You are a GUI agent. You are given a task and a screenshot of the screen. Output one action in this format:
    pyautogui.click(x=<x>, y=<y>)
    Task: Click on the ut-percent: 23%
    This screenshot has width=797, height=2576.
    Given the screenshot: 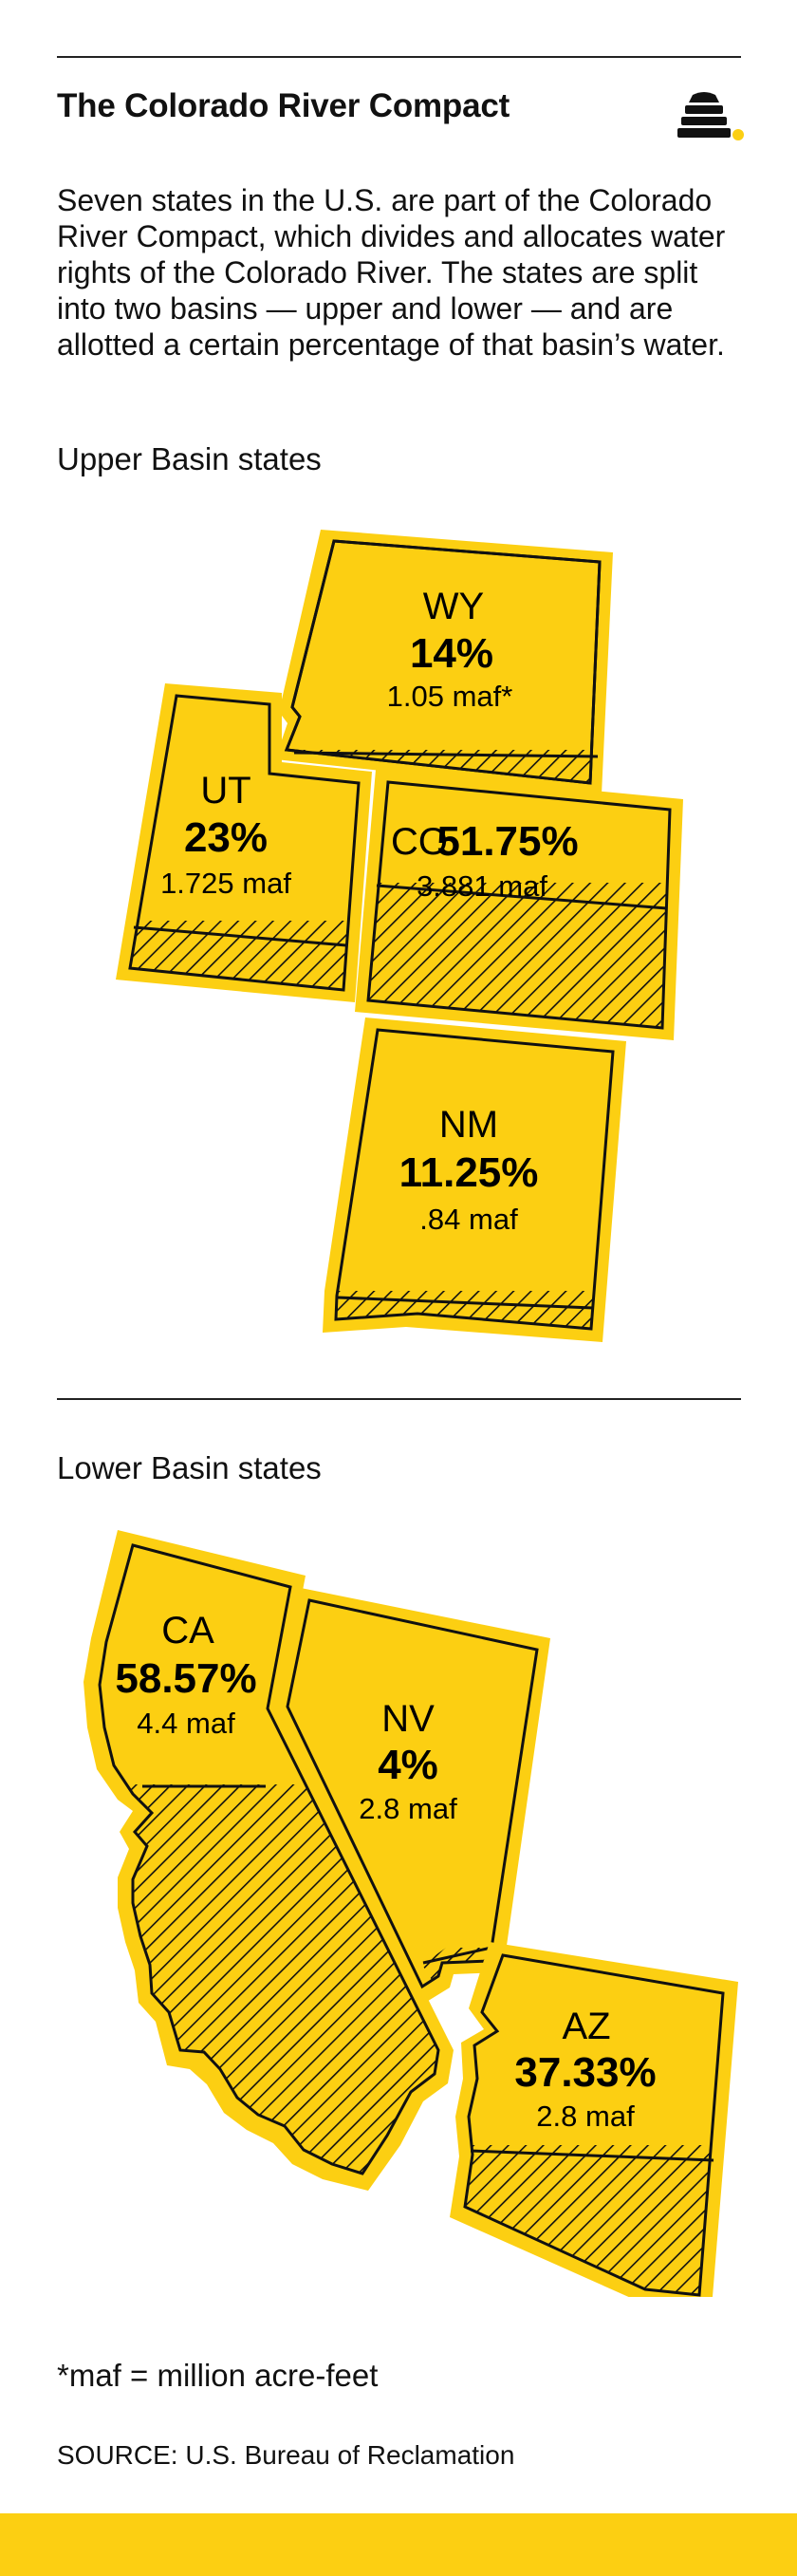 What is the action you would take?
    pyautogui.click(x=226, y=837)
    